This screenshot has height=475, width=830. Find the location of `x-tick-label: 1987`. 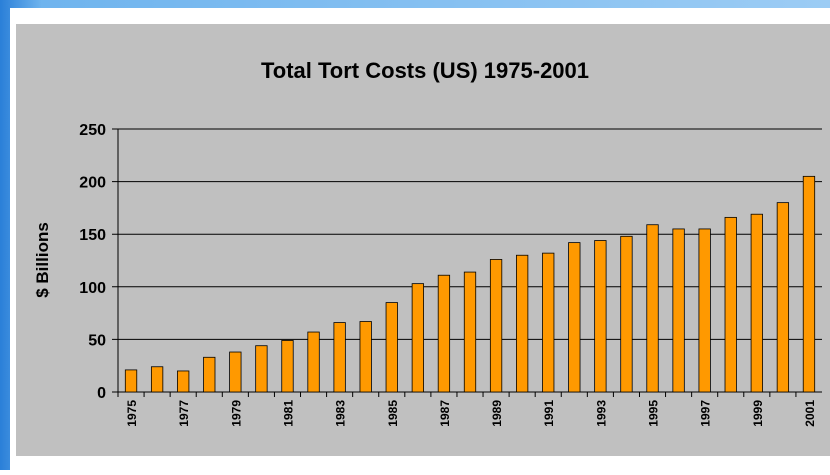

x-tick-label: 1987 is located at coordinates (445, 413).